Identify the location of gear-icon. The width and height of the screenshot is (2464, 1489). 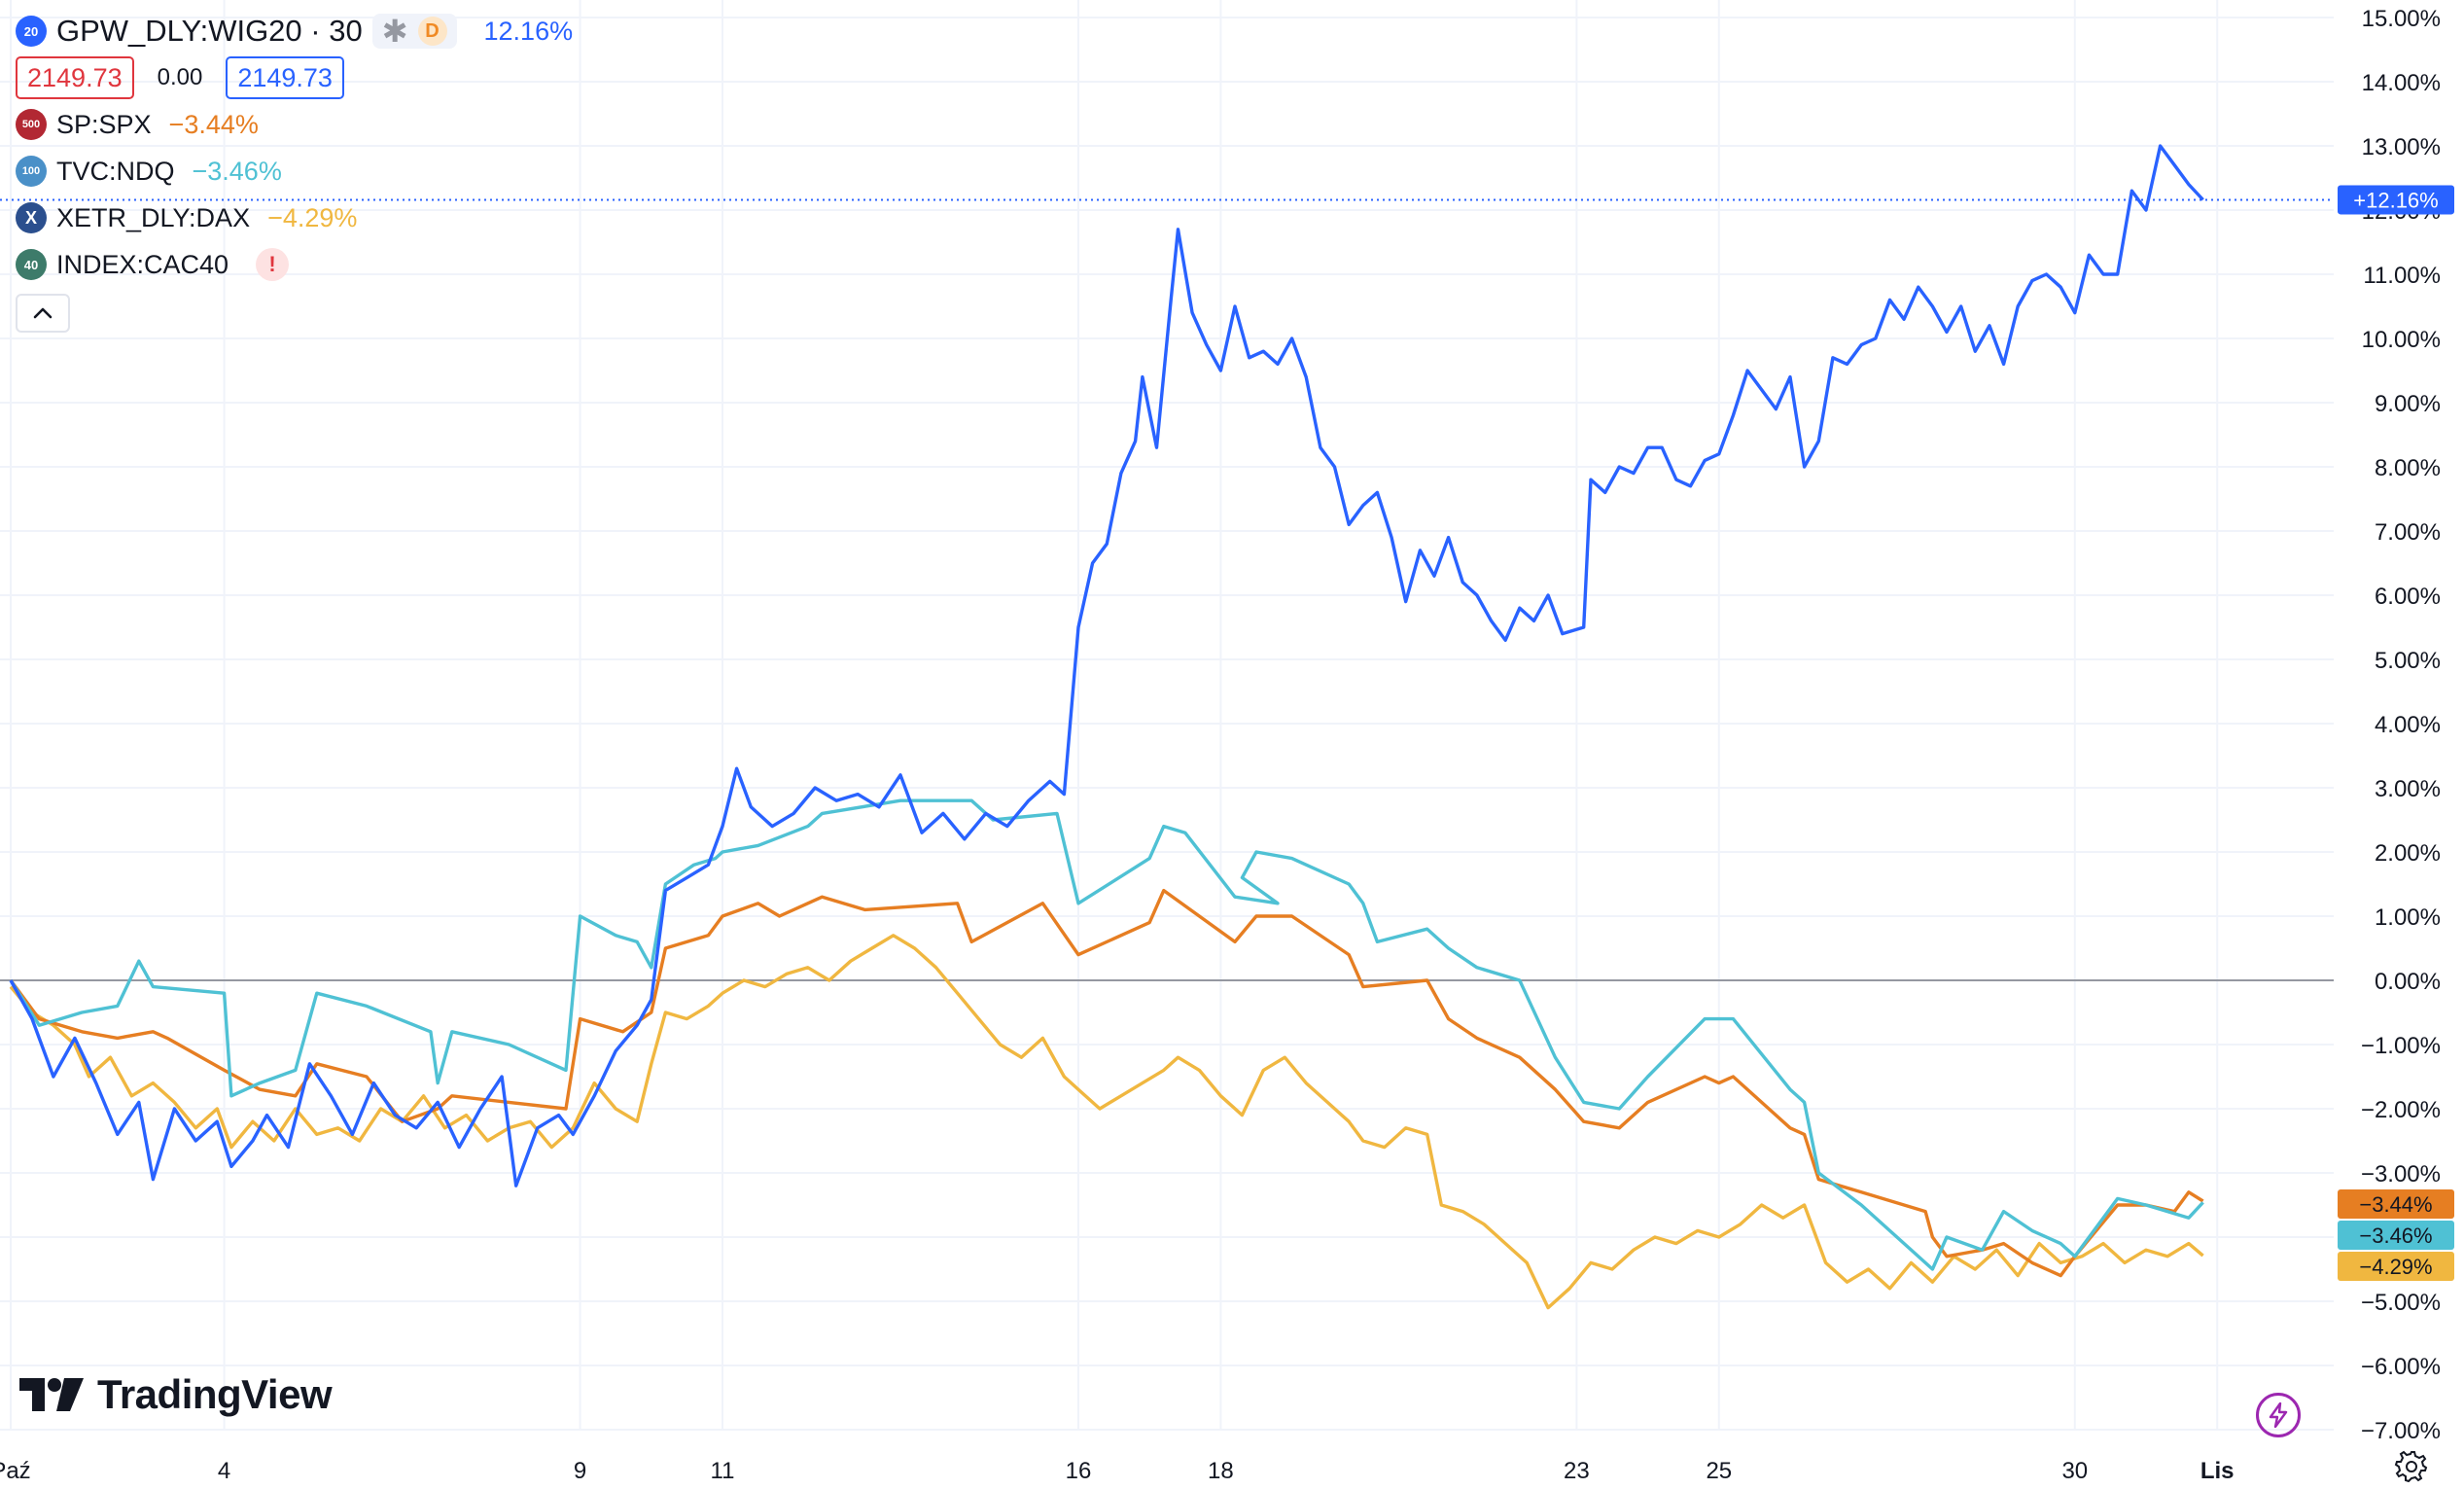
(2411, 1466).